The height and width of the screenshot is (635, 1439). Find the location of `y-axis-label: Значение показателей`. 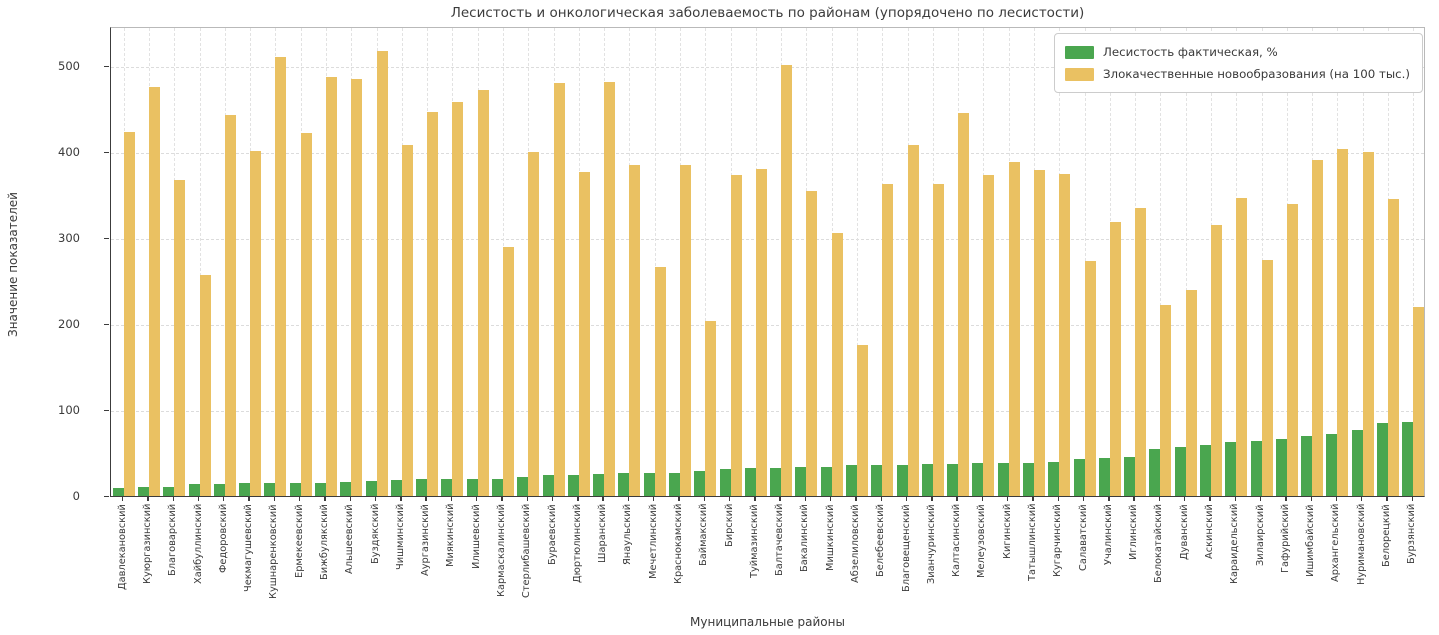

y-axis-label: Значение показателей is located at coordinates (13, 265).